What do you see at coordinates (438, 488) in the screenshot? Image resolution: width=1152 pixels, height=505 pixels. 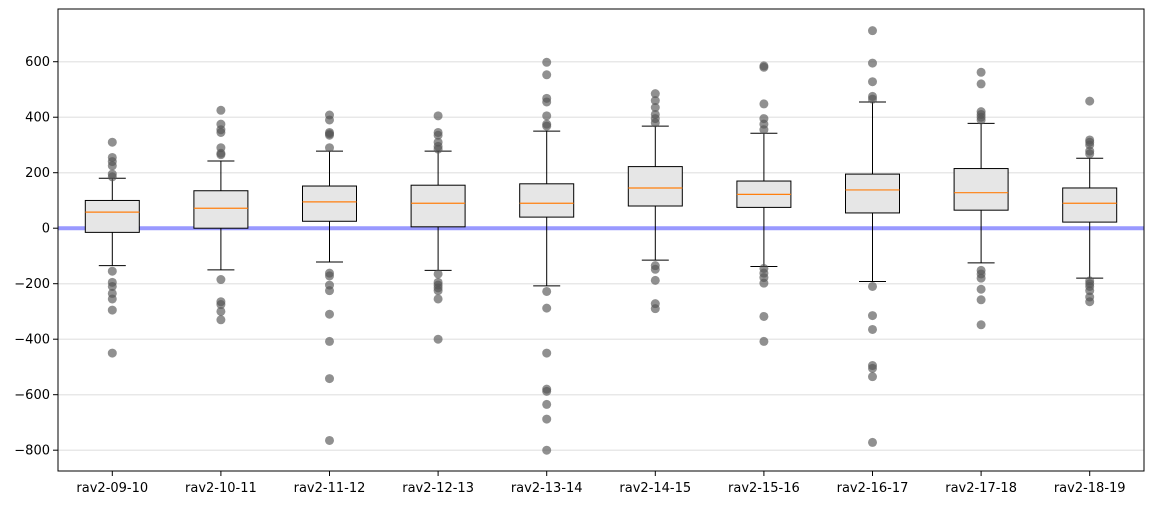 I see `x-tick-label: rav2-12-13` at bounding box center [438, 488].